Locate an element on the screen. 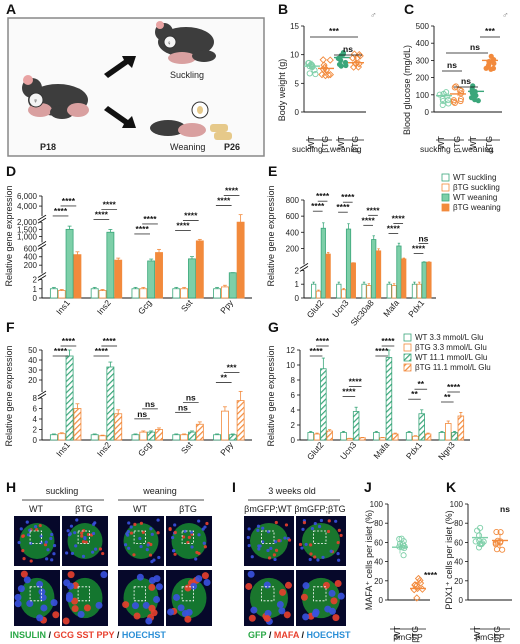 The image size is (520, 644). male-icon: ♂ is located at coordinates (373, 15).